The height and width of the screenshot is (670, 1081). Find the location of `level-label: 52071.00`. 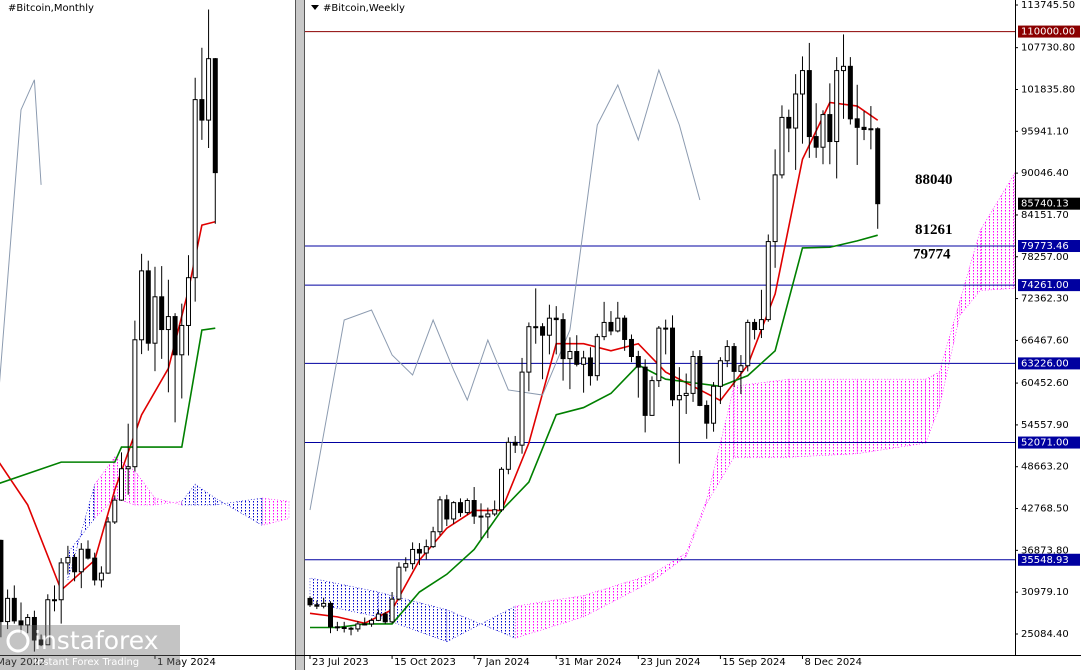

level-label: 52071.00 is located at coordinates (1045, 443).